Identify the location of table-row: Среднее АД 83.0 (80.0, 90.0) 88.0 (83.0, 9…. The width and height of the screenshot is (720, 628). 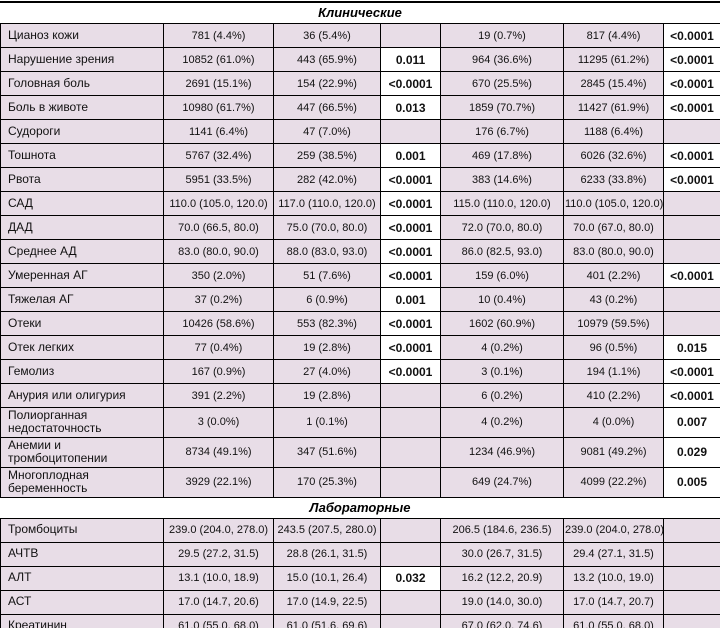
(360, 251).